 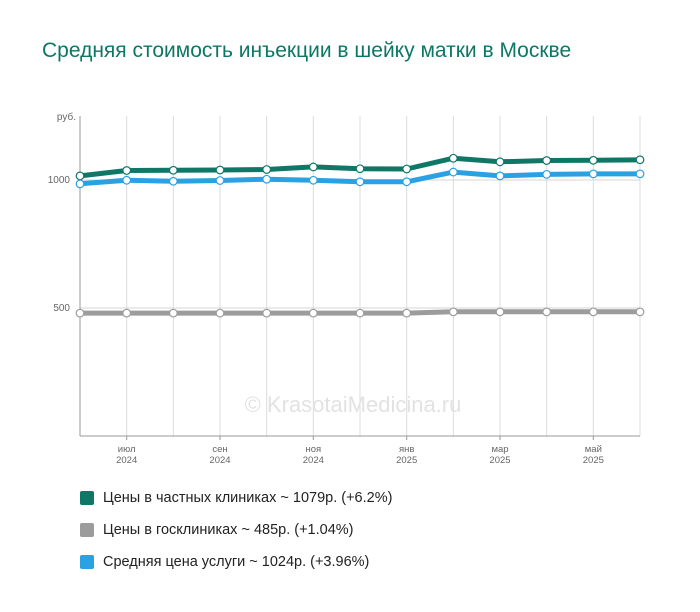 I want to click on x-tick-label-month: июл, so click(x=127, y=449).